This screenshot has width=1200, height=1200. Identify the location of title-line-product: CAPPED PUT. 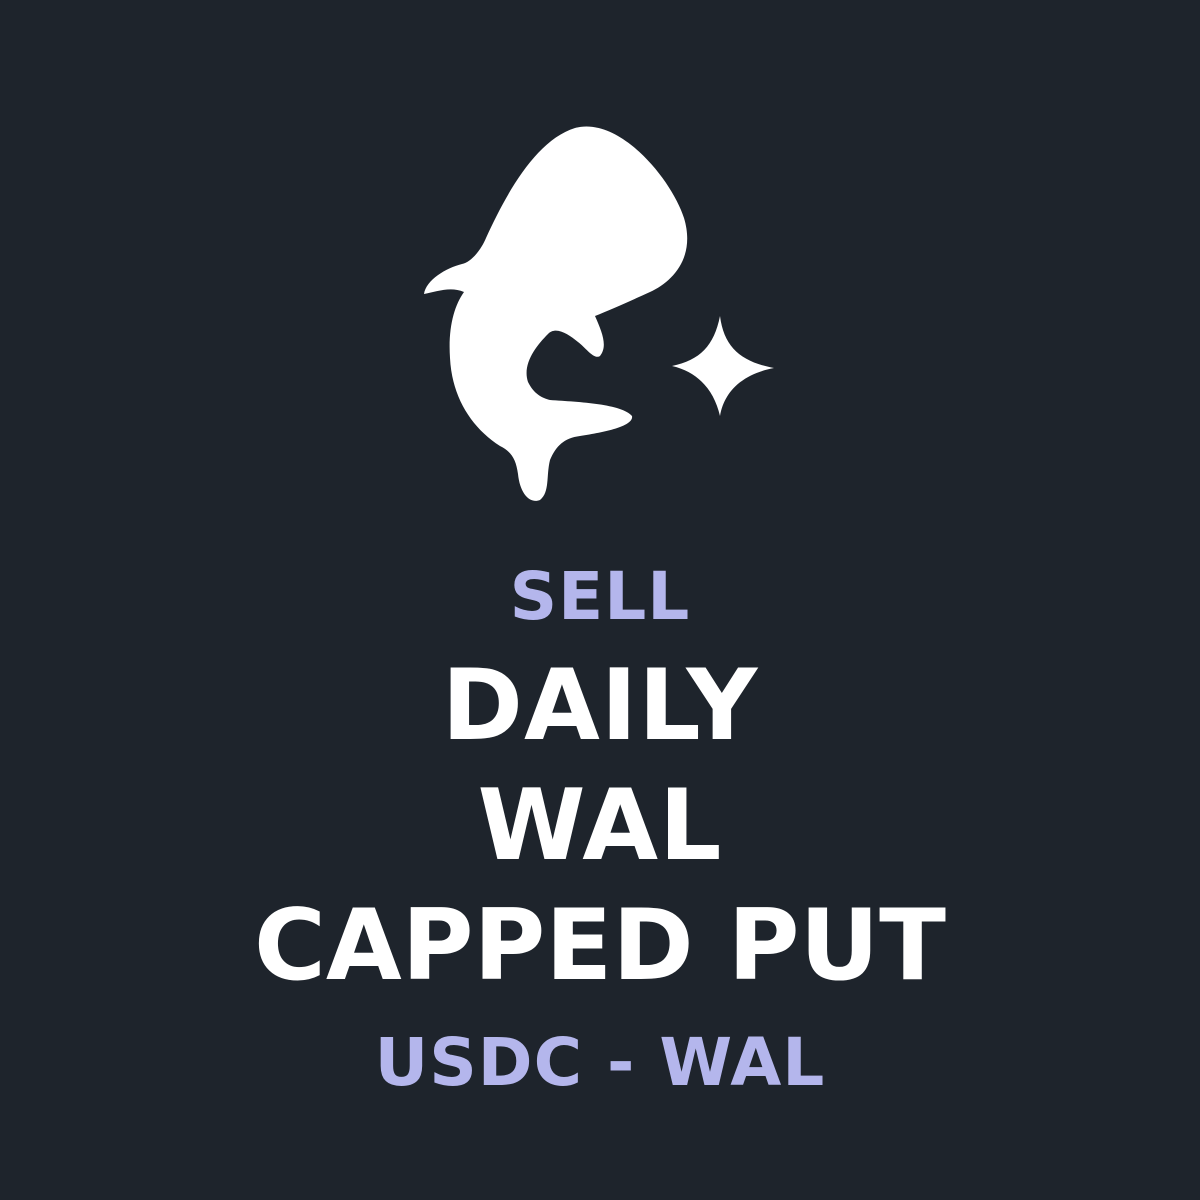
(600, 946).